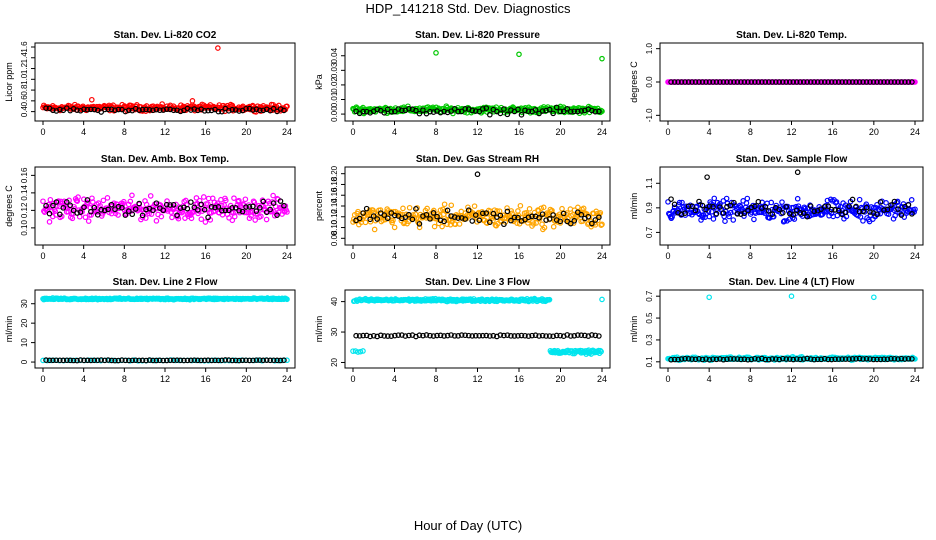  What do you see at coordinates (649, 232) in the screenshot?
I see `y-tick-label: 0.7` at bounding box center [649, 232].